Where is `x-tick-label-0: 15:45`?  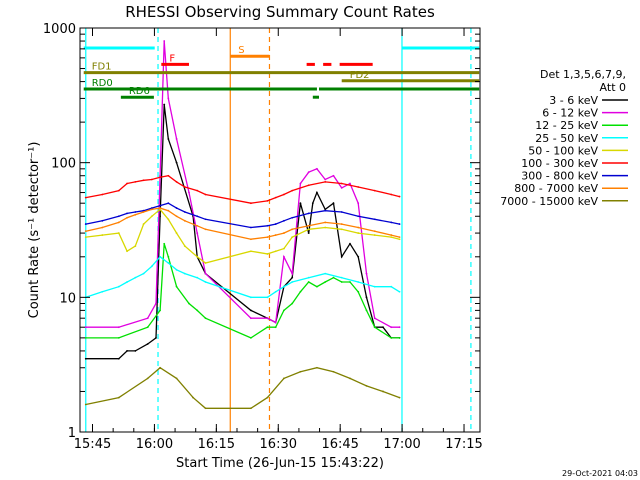 x-tick-label-0: 15:45 is located at coordinates (92, 444).